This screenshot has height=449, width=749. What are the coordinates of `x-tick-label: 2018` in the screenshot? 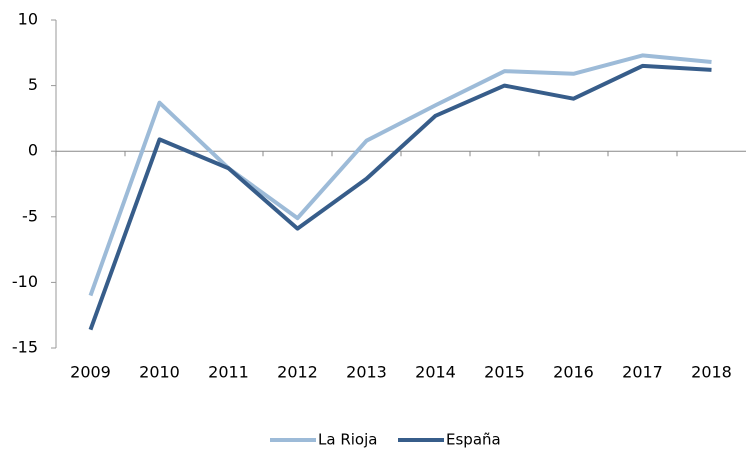 It's located at (711, 372).